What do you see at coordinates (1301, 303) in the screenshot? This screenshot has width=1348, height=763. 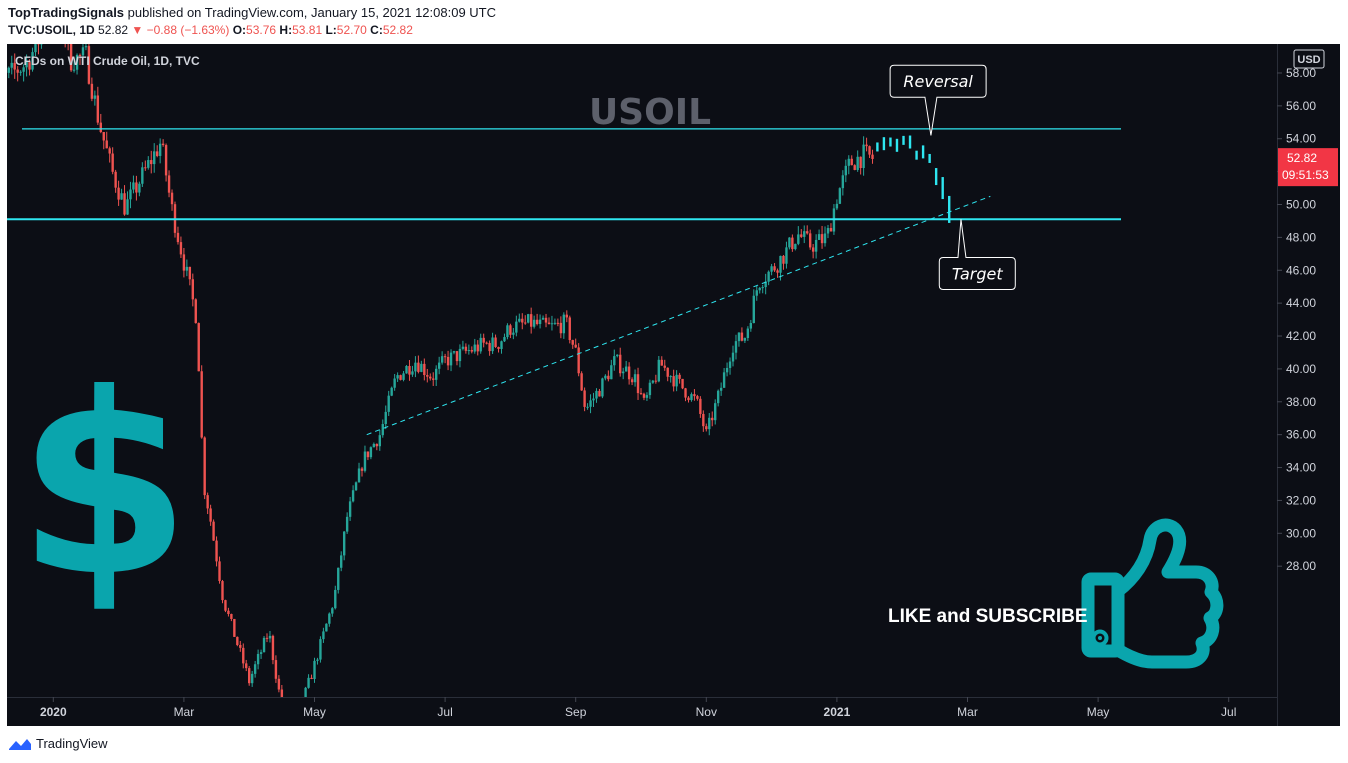 I see `y-tick-label: 44.00` at bounding box center [1301, 303].